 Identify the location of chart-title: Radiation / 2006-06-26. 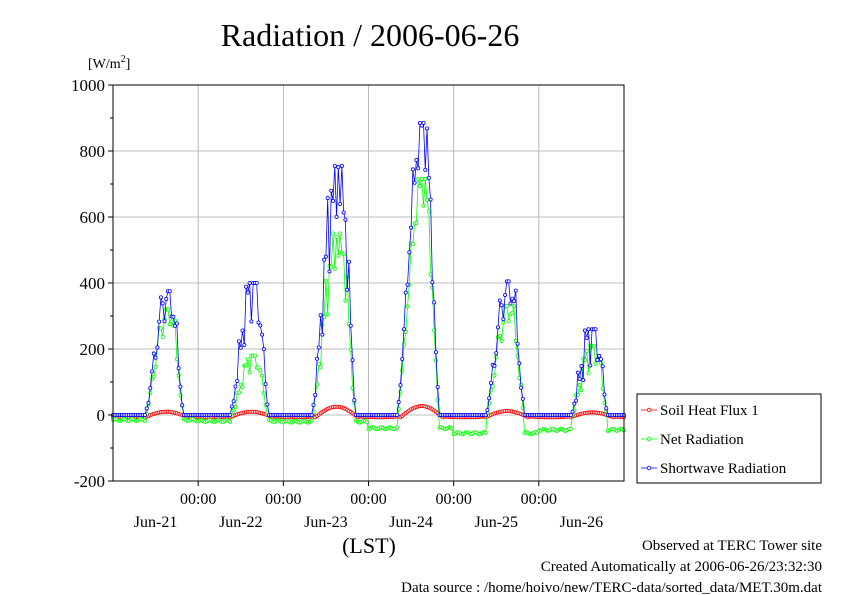
(370, 35).